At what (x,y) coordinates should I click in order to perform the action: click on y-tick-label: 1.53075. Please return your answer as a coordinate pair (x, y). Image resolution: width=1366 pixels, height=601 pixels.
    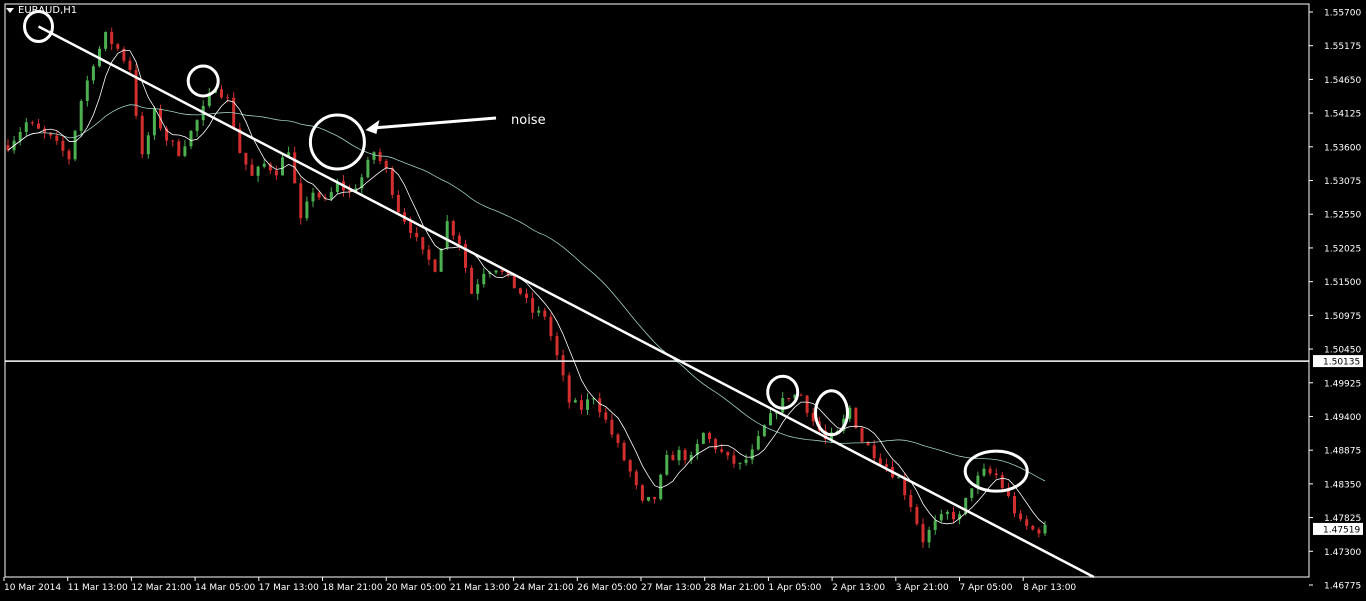
    Looking at the image, I should click on (1342, 182).